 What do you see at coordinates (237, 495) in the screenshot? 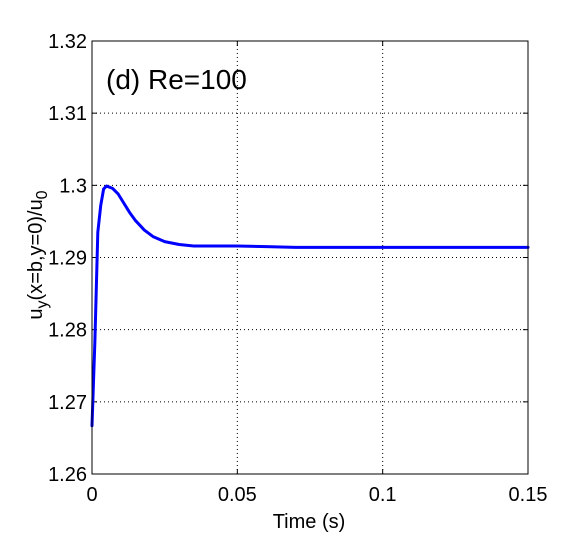
I see `x-tick-label: 0.05` at bounding box center [237, 495].